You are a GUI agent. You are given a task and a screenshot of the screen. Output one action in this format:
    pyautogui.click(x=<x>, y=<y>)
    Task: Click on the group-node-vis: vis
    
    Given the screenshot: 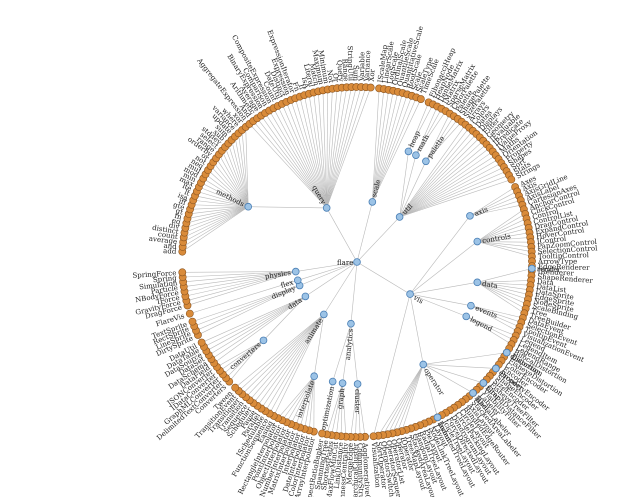 What is the action you would take?
    pyautogui.click(x=416, y=298)
    